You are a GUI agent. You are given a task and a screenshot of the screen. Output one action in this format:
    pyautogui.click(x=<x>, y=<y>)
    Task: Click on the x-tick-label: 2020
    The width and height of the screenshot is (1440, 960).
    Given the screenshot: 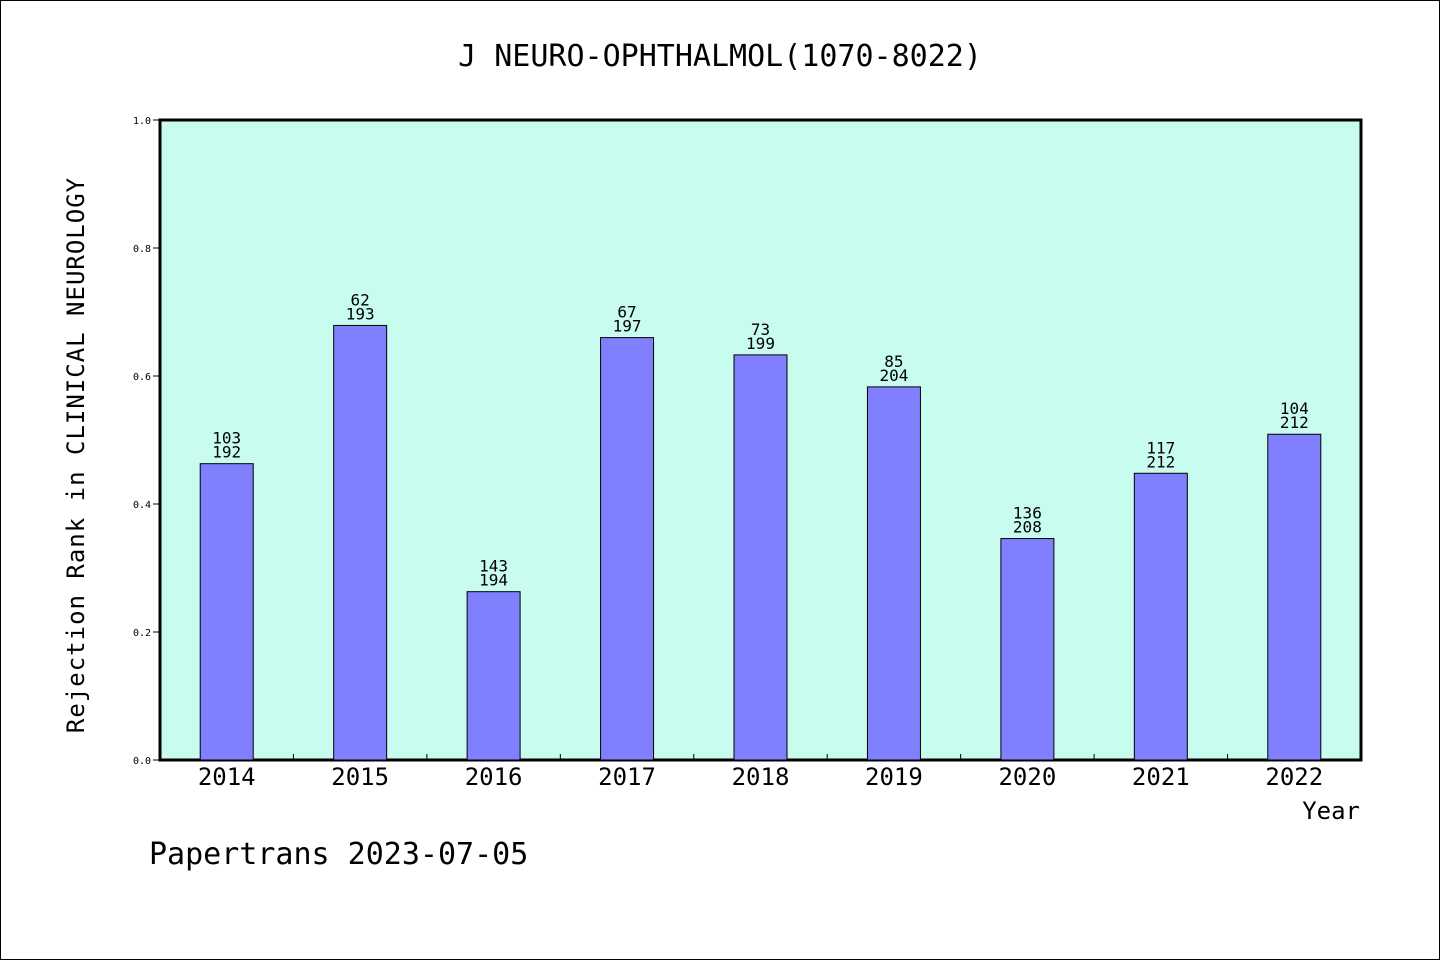 What is the action you would take?
    pyautogui.click(x=1027, y=777)
    